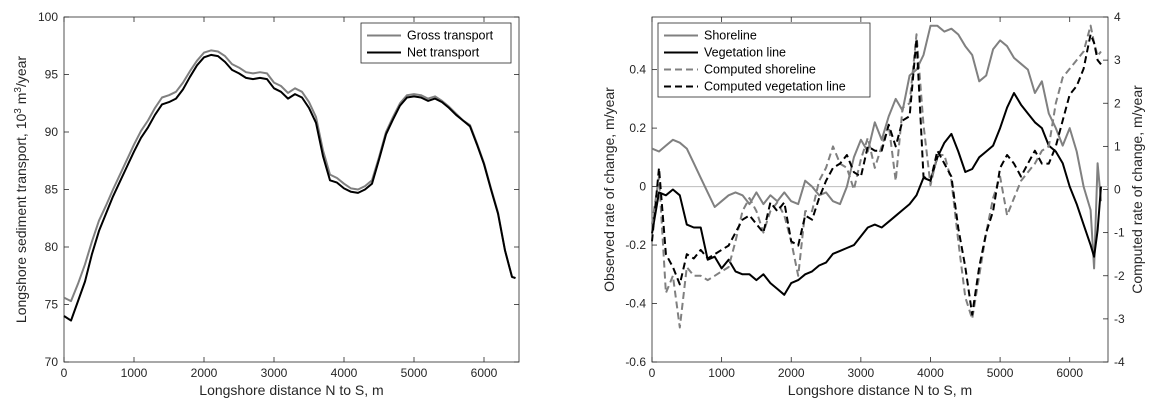 This screenshot has width=1151, height=407. I want to click on y-axis-label-part: Longshore sediment transport, 10, so click(21, 219).